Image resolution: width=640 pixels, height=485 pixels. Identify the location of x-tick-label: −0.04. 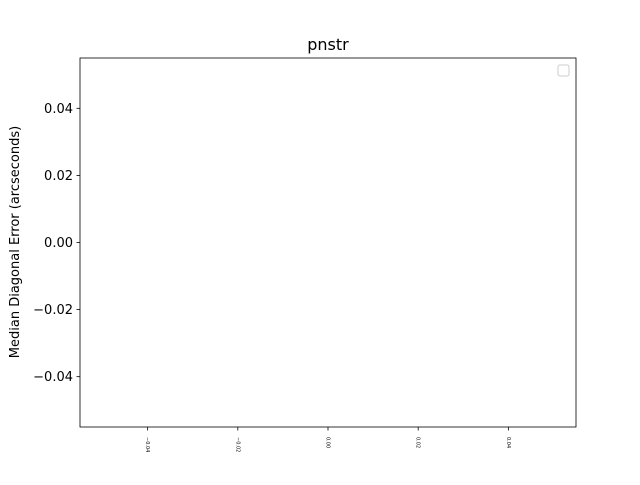
(147, 444).